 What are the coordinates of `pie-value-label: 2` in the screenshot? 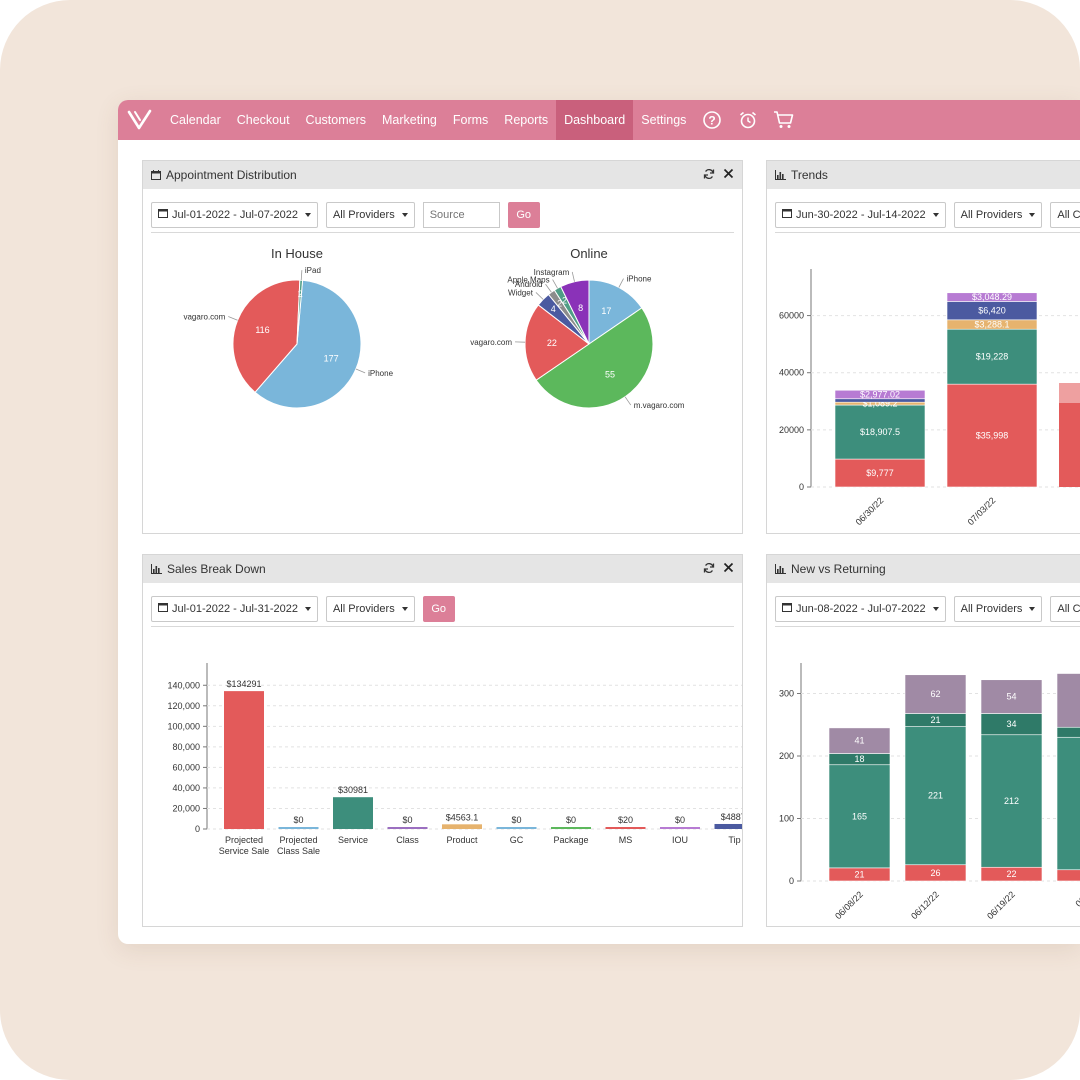 It's located at (564, 301).